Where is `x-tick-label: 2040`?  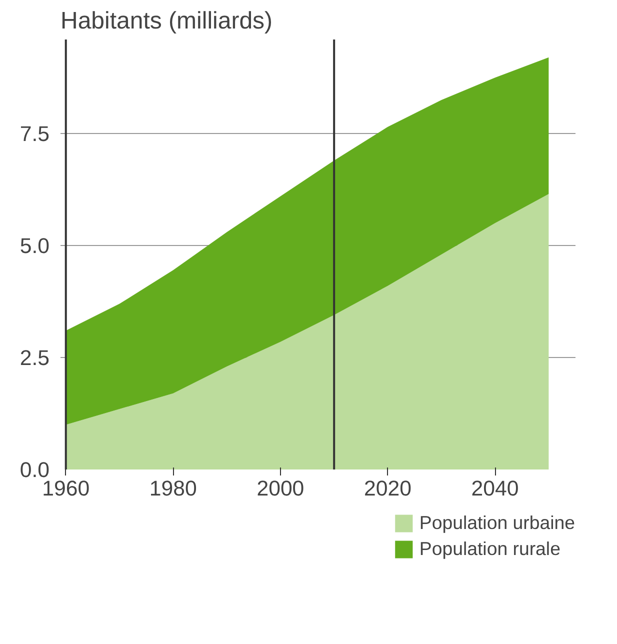 x-tick-label: 2040 is located at coordinates (495, 488).